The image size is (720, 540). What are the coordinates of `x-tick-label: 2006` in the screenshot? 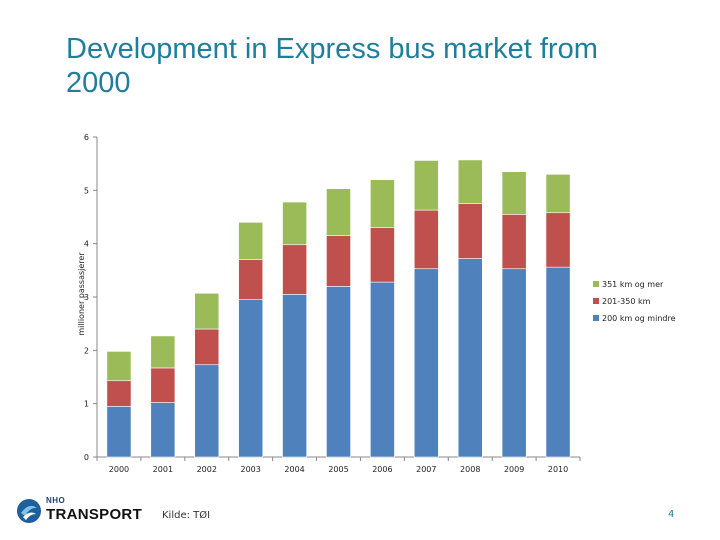 It's located at (382, 469).